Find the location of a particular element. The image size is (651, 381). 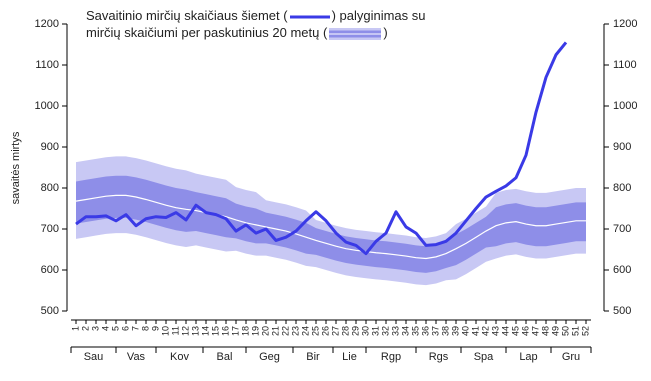

x-tick-label: 10 is located at coordinates (165, 331).